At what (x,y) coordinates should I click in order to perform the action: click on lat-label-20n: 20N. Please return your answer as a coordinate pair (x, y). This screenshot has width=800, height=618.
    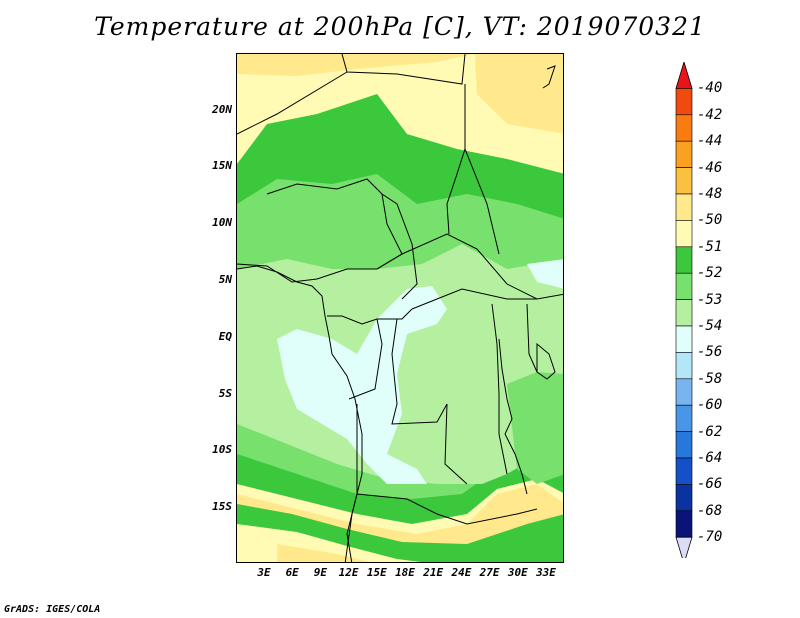
    Looking at the image, I should click on (222, 109).